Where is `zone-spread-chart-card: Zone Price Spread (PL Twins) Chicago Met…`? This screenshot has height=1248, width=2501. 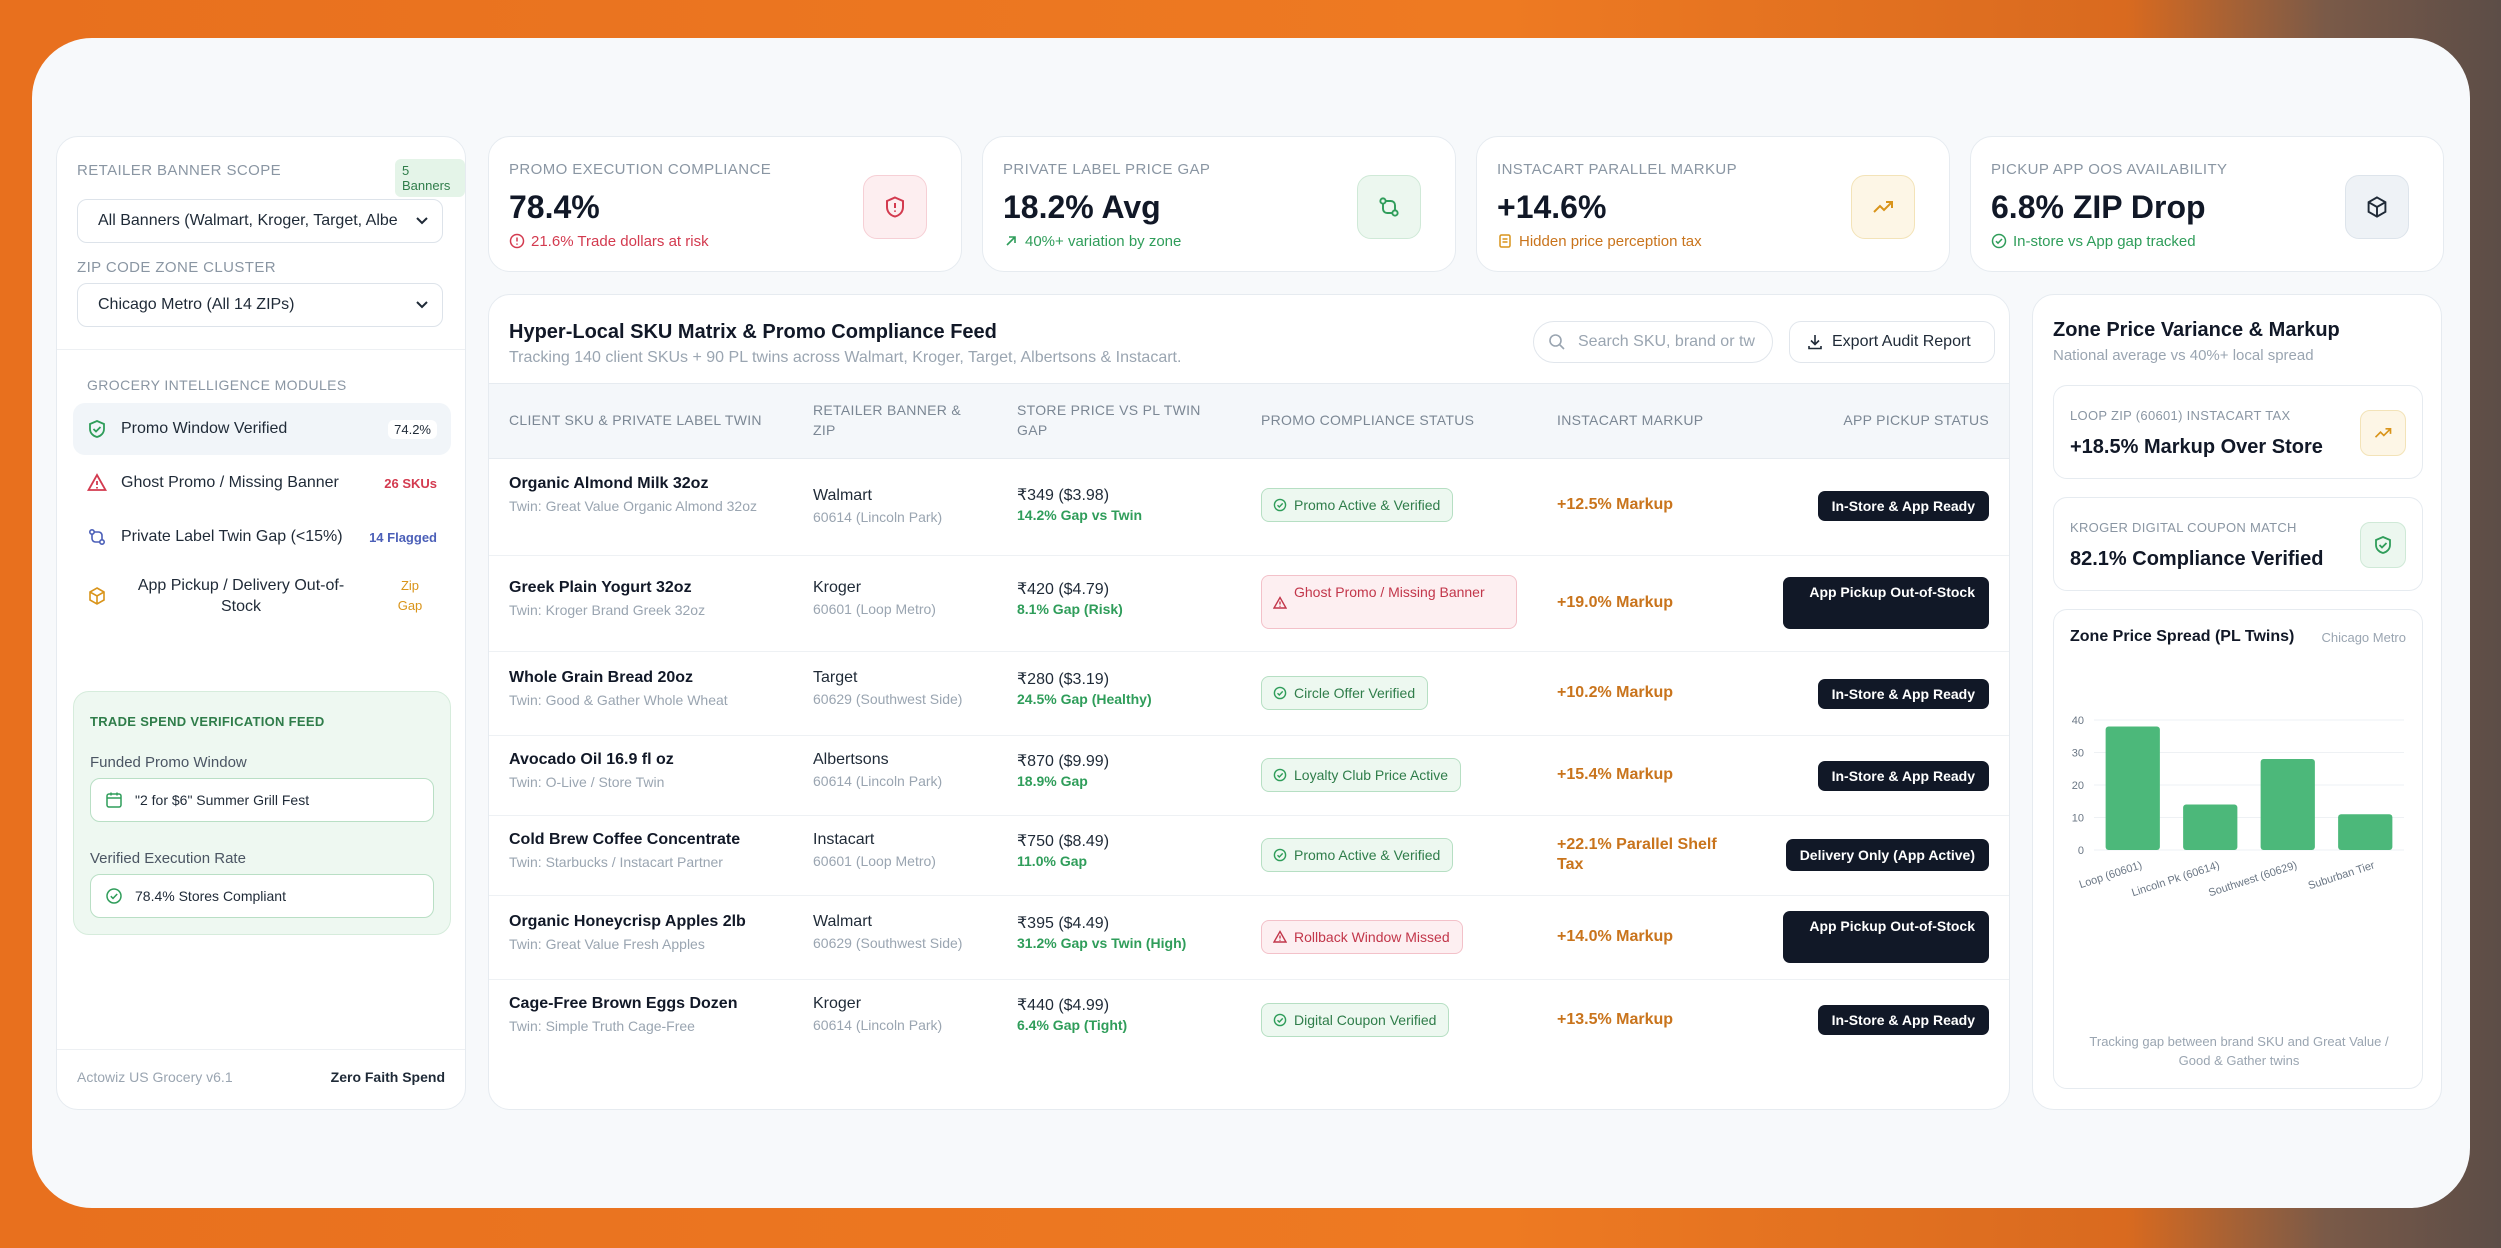 zone-spread-chart-card: Zone Price Spread (PL Twins) Chicago Met… is located at coordinates (2238, 849).